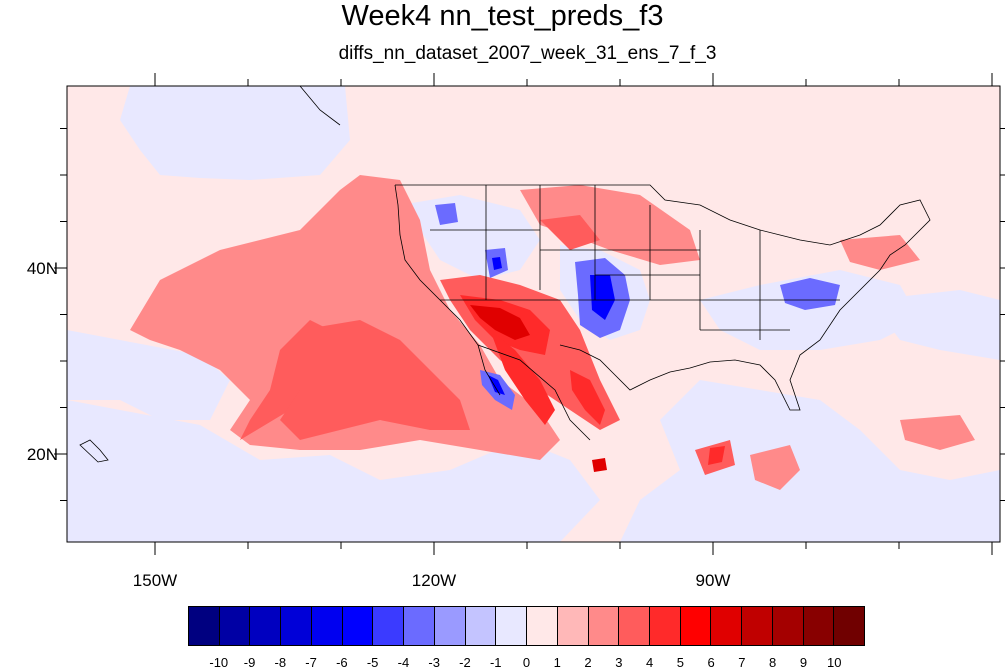 The image size is (1005, 672). I want to click on colorbar-label: -10, so click(219, 662).